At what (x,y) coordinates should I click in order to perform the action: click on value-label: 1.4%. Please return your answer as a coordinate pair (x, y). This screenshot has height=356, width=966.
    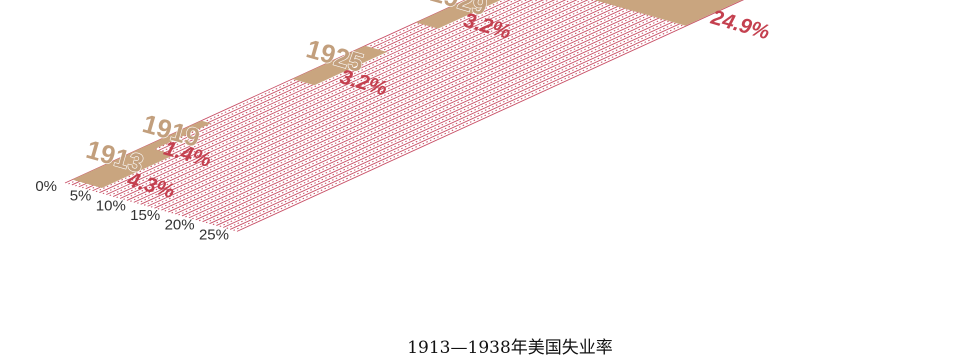
    Looking at the image, I should click on (187, 154).